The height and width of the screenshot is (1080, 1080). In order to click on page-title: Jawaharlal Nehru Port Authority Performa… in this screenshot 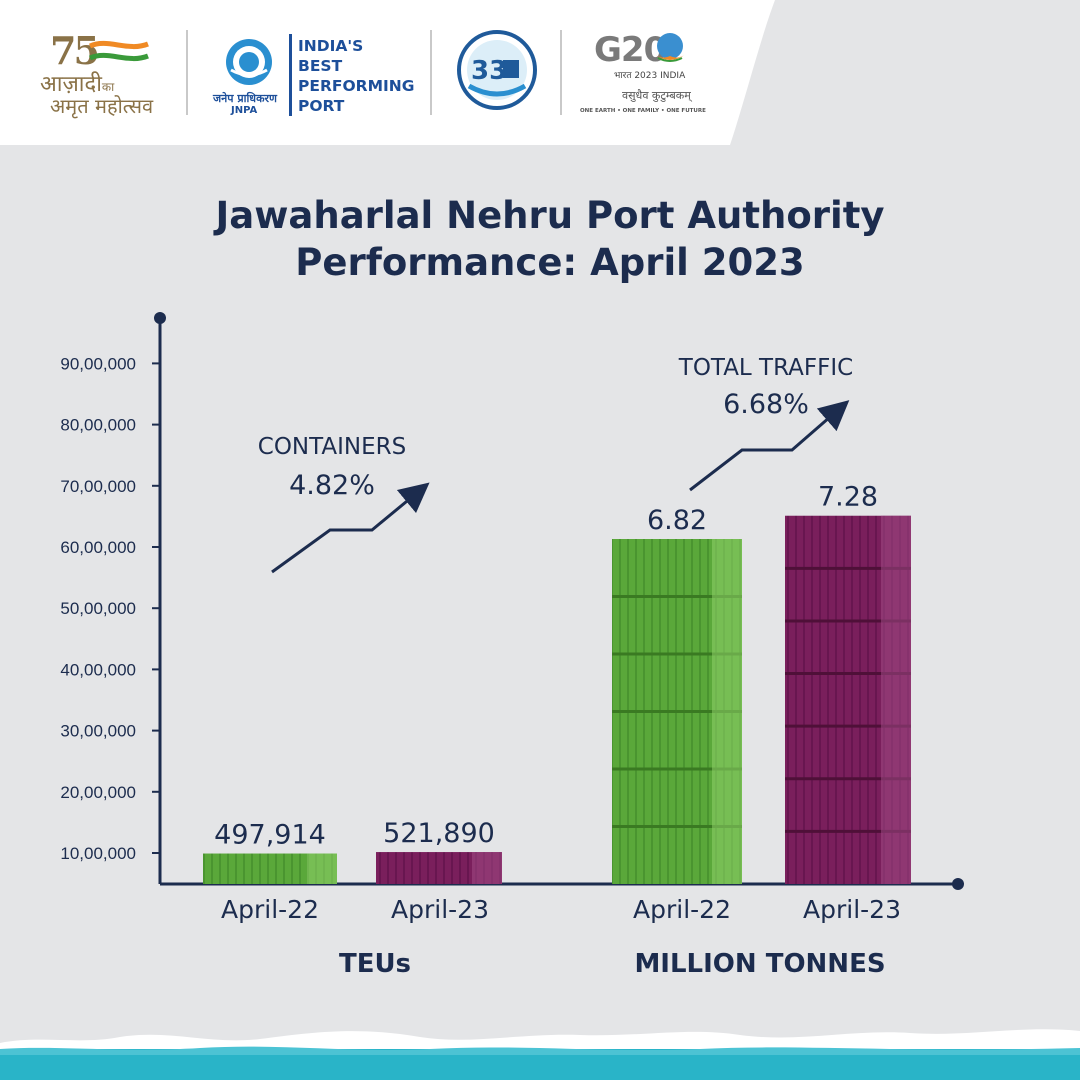, I will do `click(540, 239)`.